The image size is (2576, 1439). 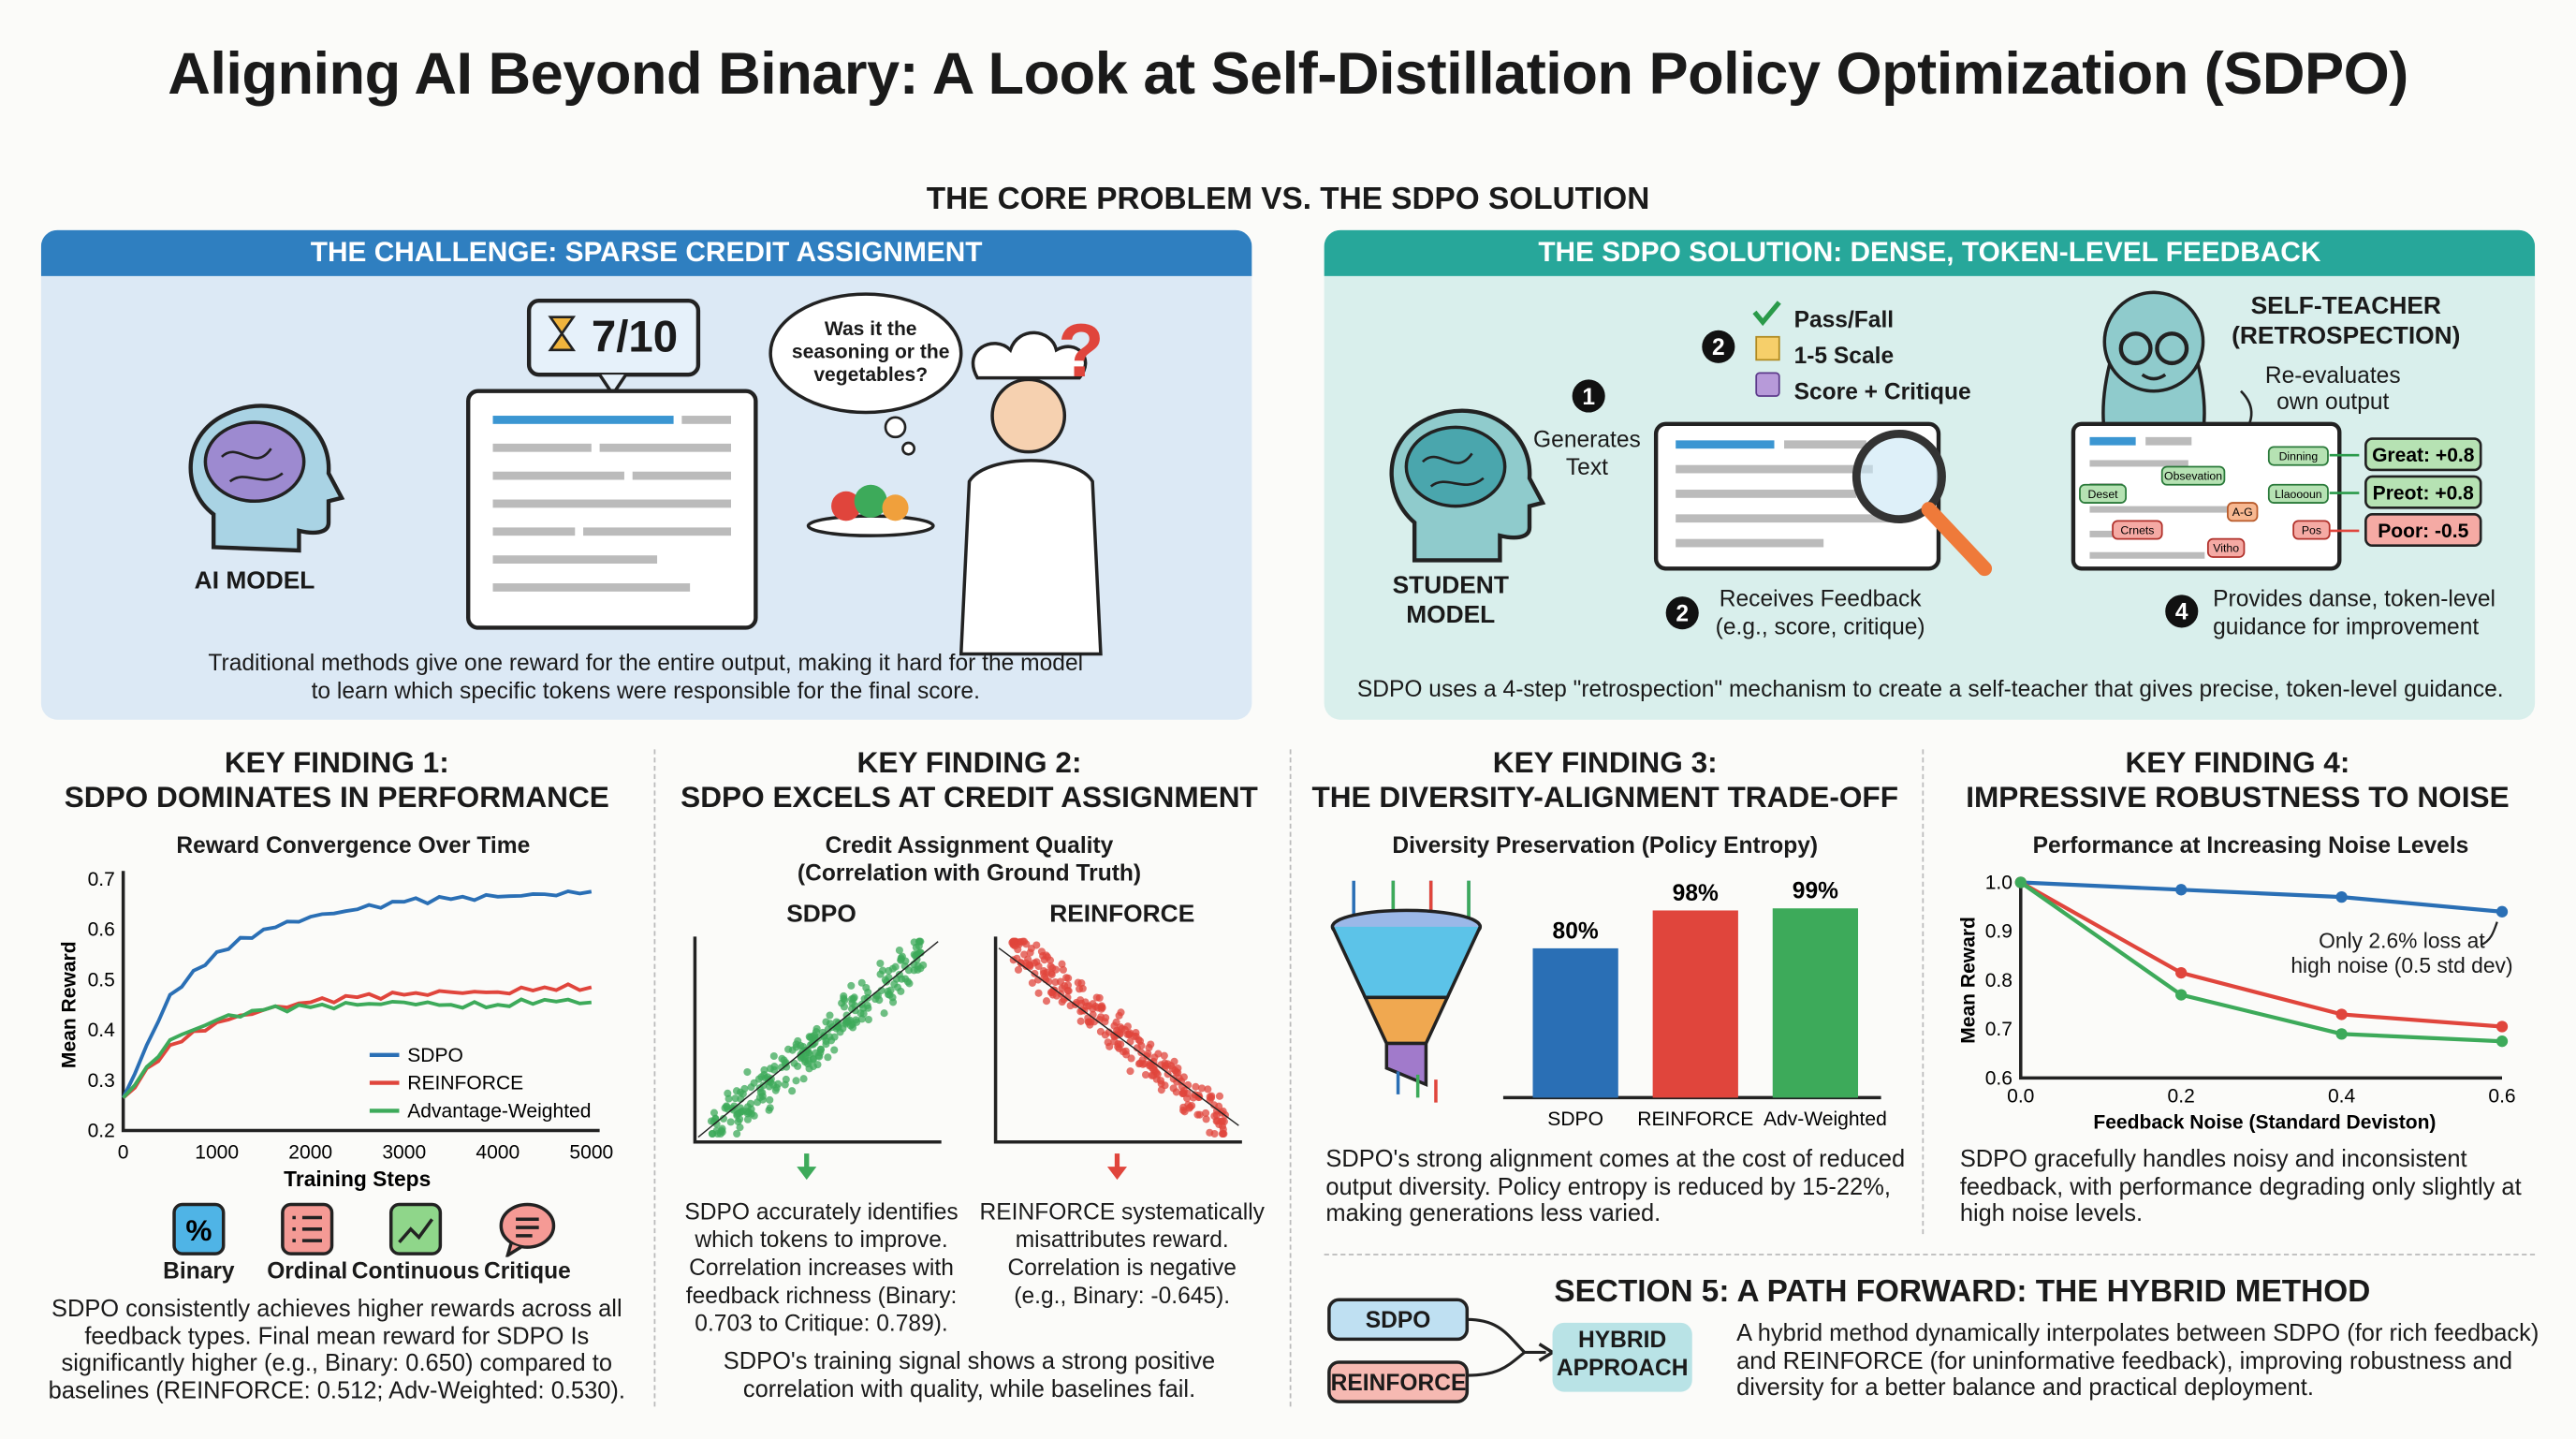 What do you see at coordinates (435, 1055) in the screenshot?
I see `legend-label: SDPO` at bounding box center [435, 1055].